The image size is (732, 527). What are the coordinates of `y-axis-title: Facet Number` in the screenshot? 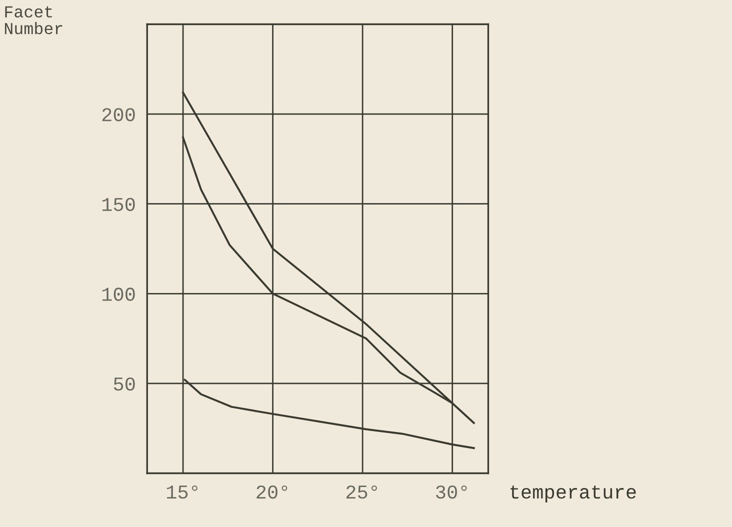 It's located at (33, 20).